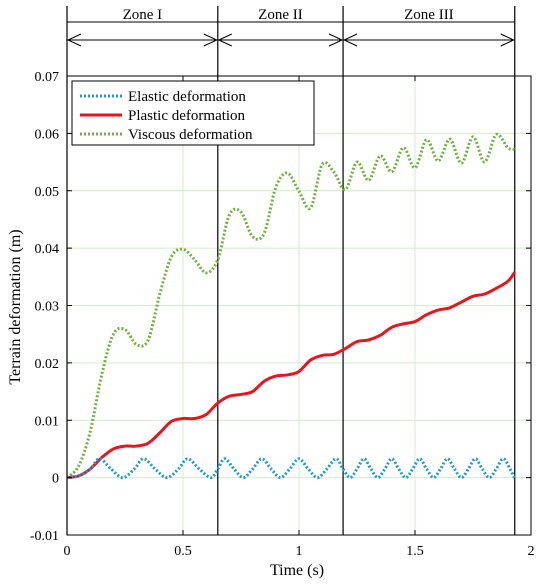 This screenshot has width=550, height=584. What do you see at coordinates (47, 77) in the screenshot?
I see `y-tick-label: 0.07` at bounding box center [47, 77].